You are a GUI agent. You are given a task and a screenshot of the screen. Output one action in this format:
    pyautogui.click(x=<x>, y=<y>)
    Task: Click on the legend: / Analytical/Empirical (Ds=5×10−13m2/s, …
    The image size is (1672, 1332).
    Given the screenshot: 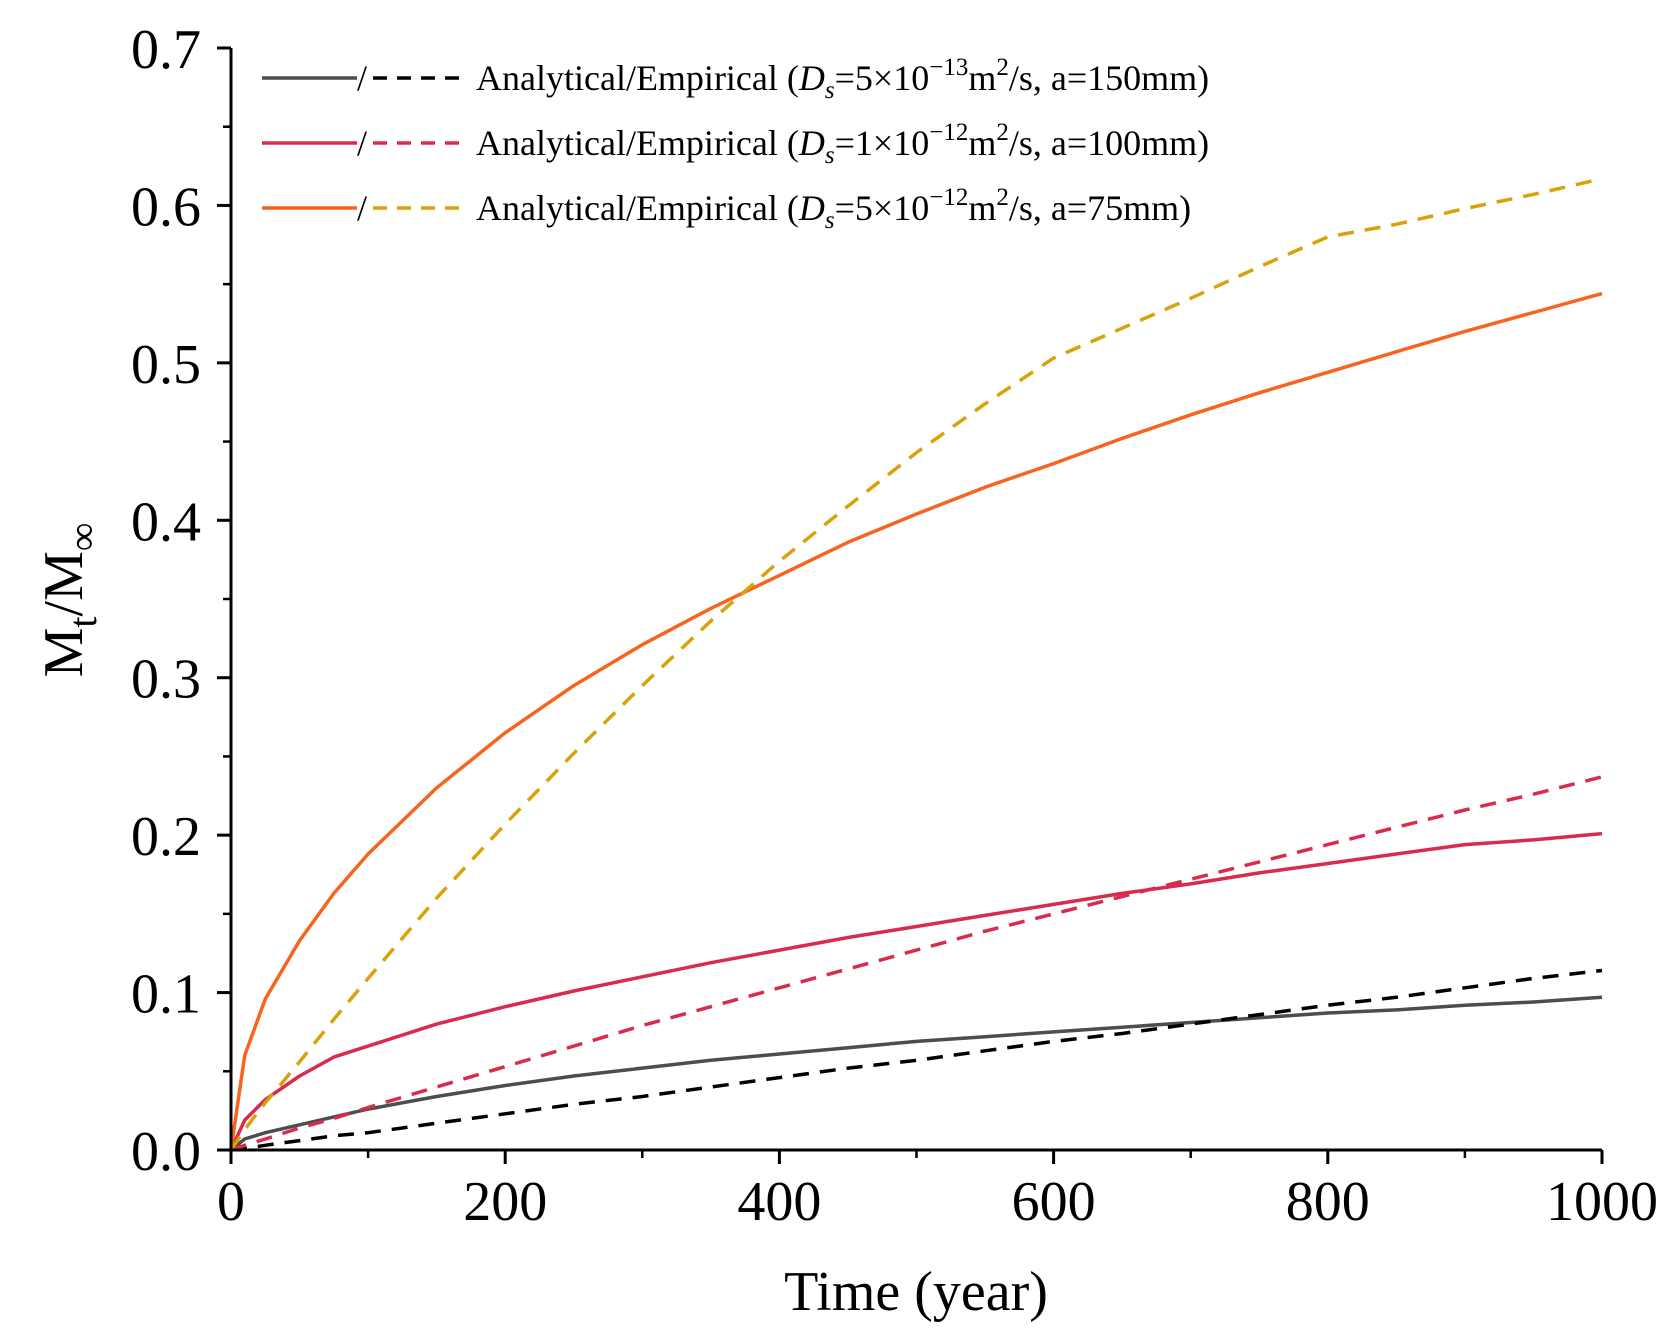 What is the action you would take?
    pyautogui.click(x=735, y=144)
    